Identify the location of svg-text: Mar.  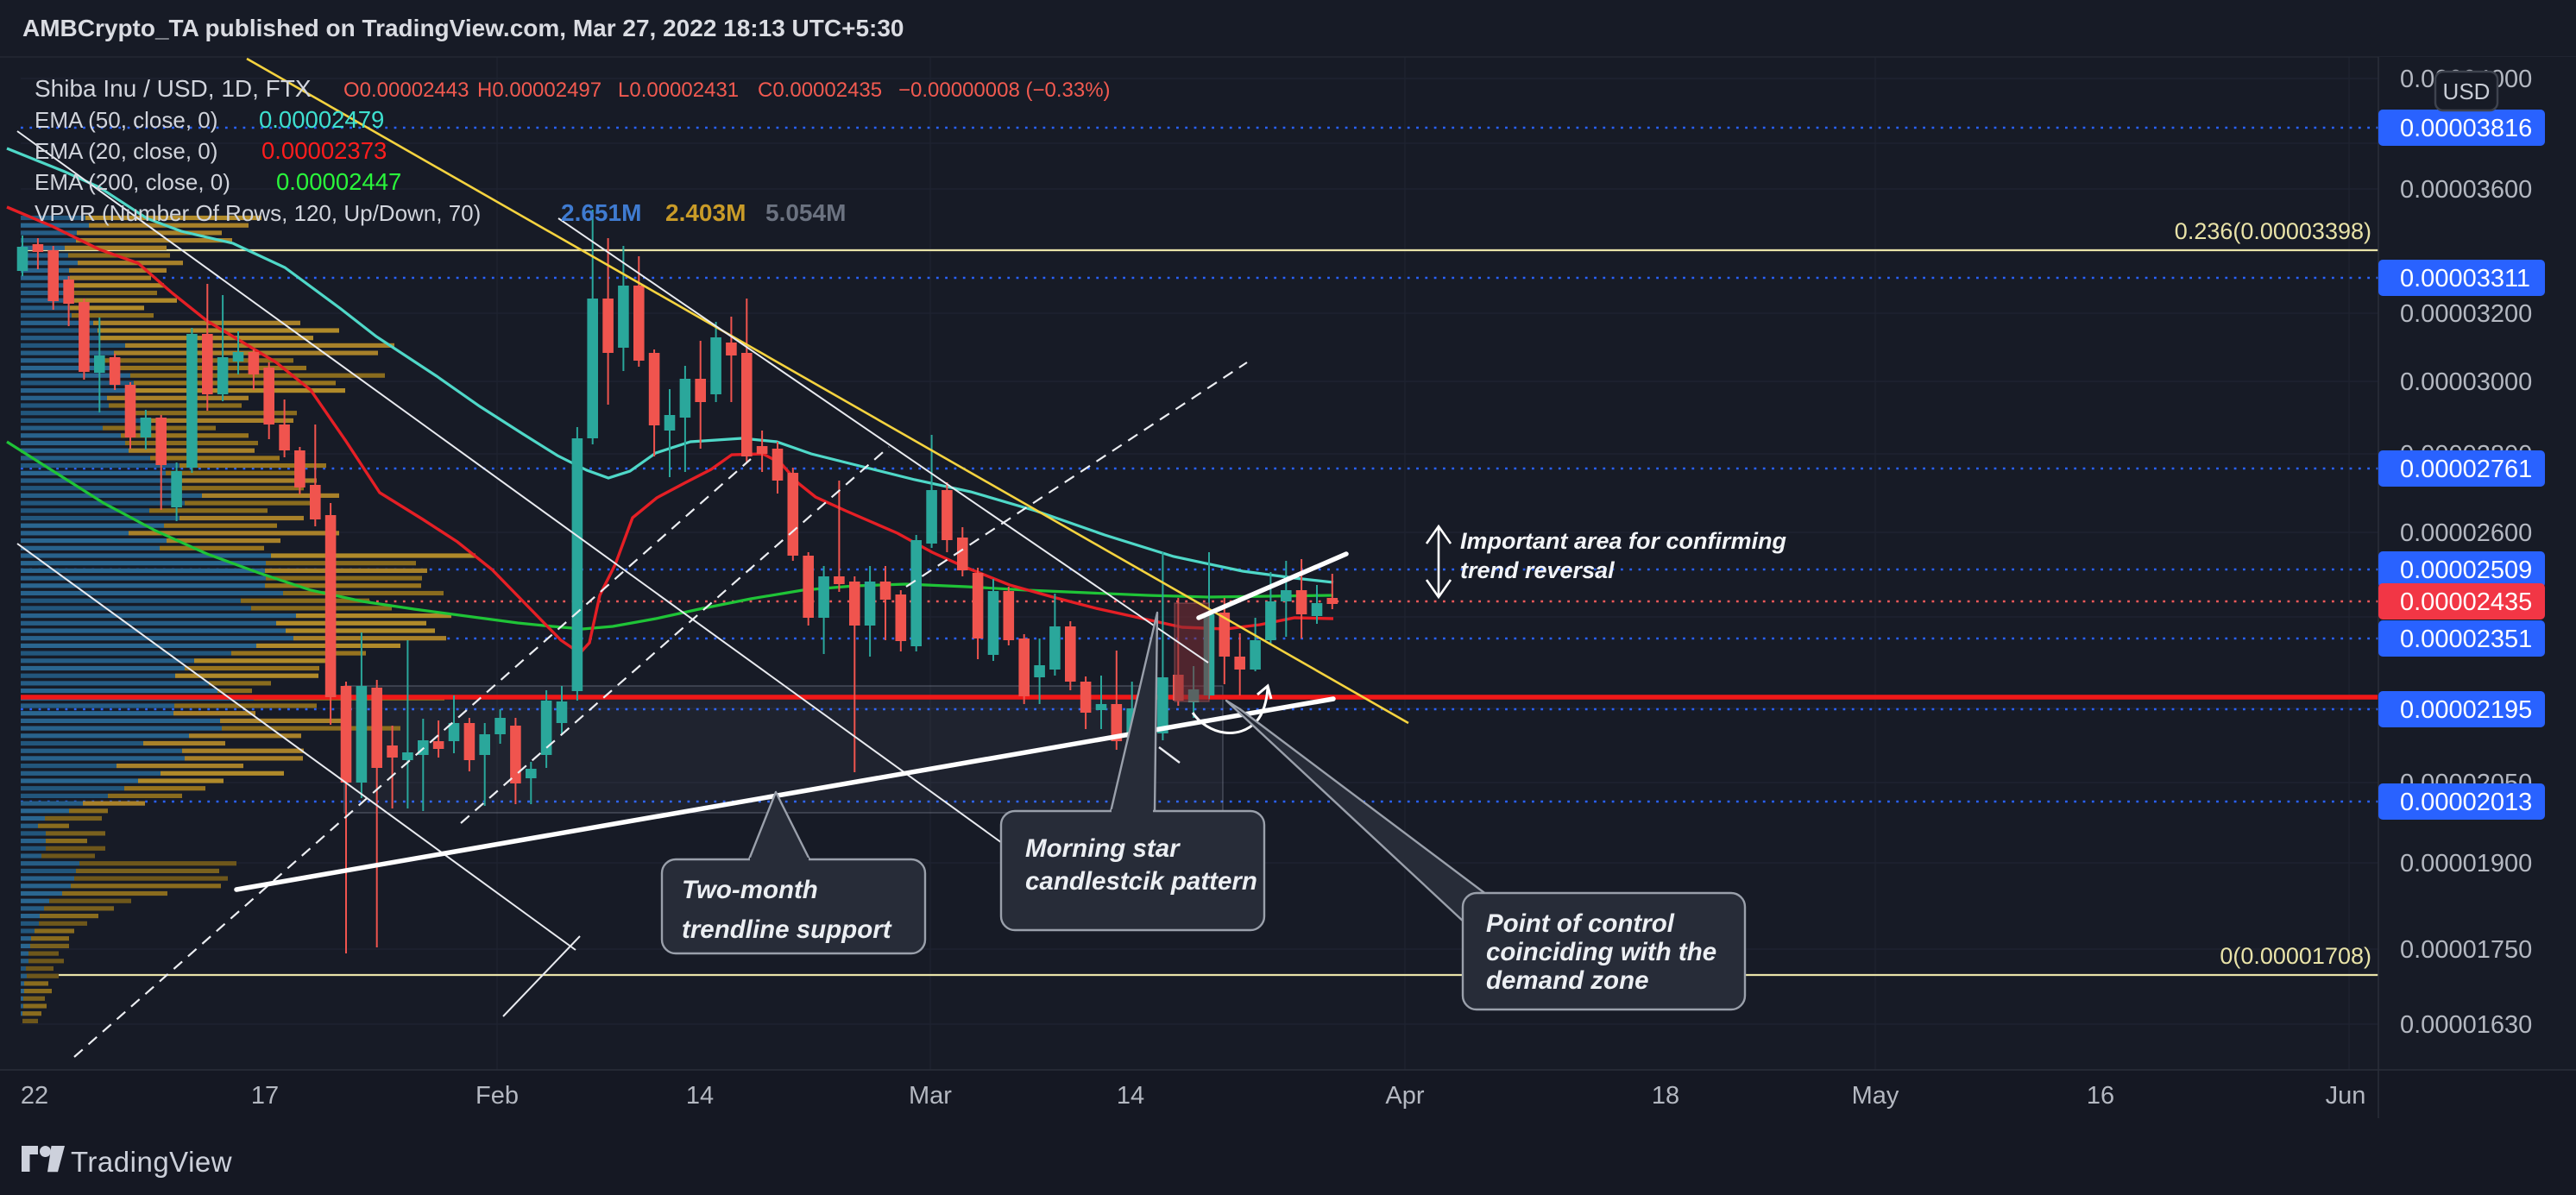
(930, 1096).